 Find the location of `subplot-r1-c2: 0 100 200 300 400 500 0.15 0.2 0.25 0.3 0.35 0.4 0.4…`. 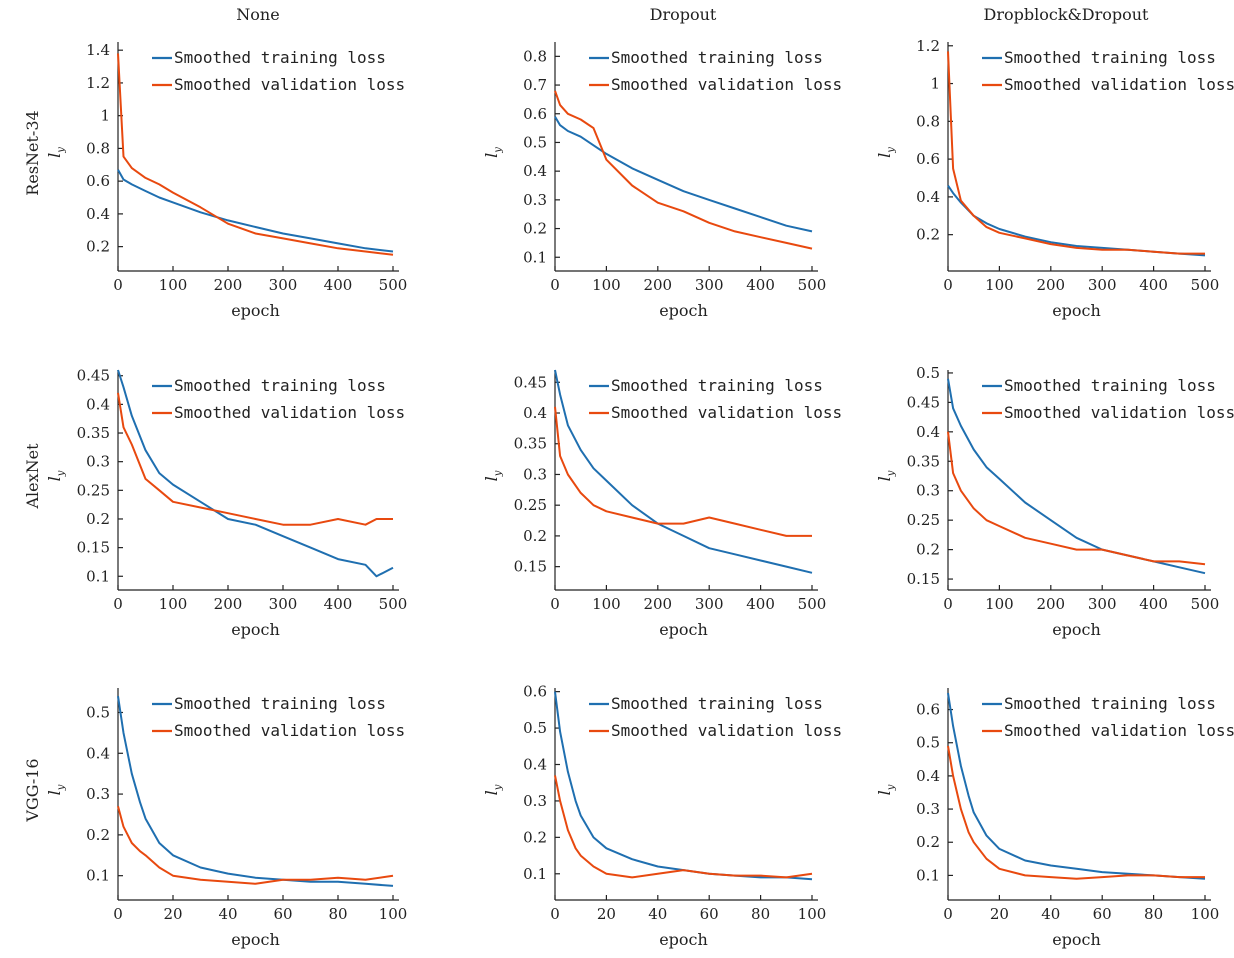

subplot-r1-c2: 0 100 200 300 400 500 0.15 0.2 0.25 0.3 0.35 0.4 0.4… is located at coordinates (1054, 501).